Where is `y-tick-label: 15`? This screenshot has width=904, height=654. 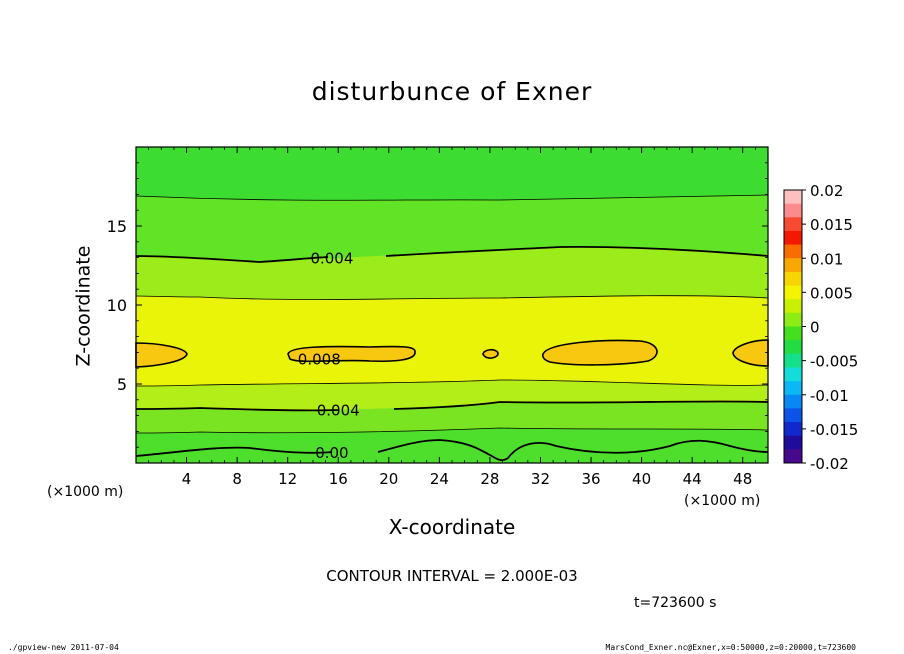 y-tick-label: 15 is located at coordinates (117, 226).